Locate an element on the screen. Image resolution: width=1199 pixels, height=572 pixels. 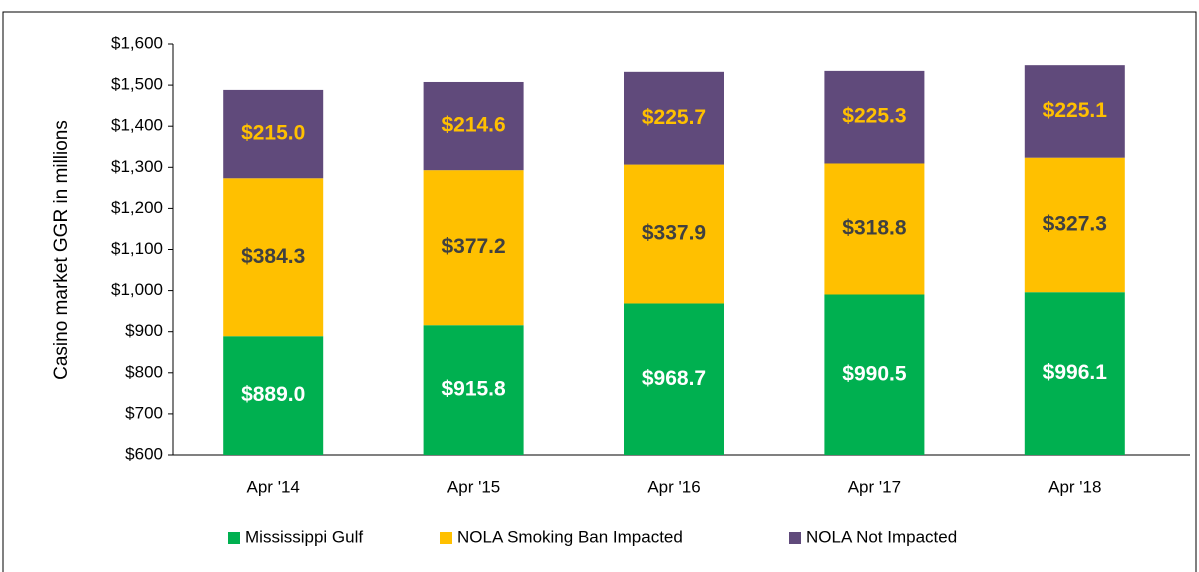
value-label: $318.8 is located at coordinates (874, 228).